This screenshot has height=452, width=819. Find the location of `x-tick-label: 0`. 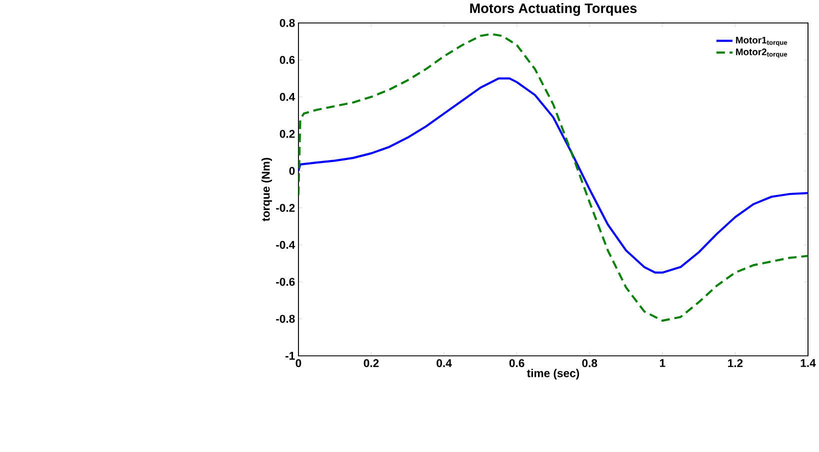

x-tick-label: 0 is located at coordinates (299, 363).